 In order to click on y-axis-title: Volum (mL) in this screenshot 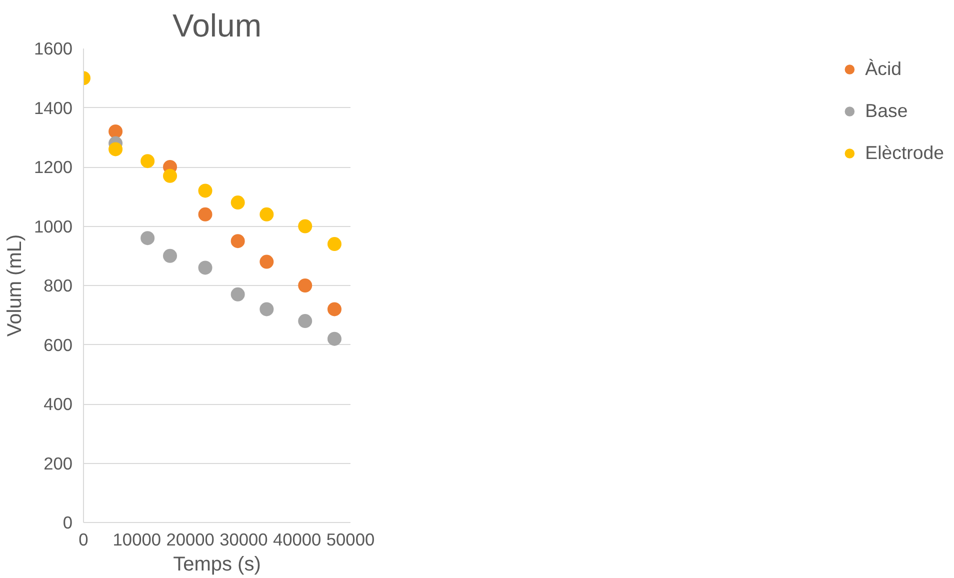, I will do `click(15, 285)`.